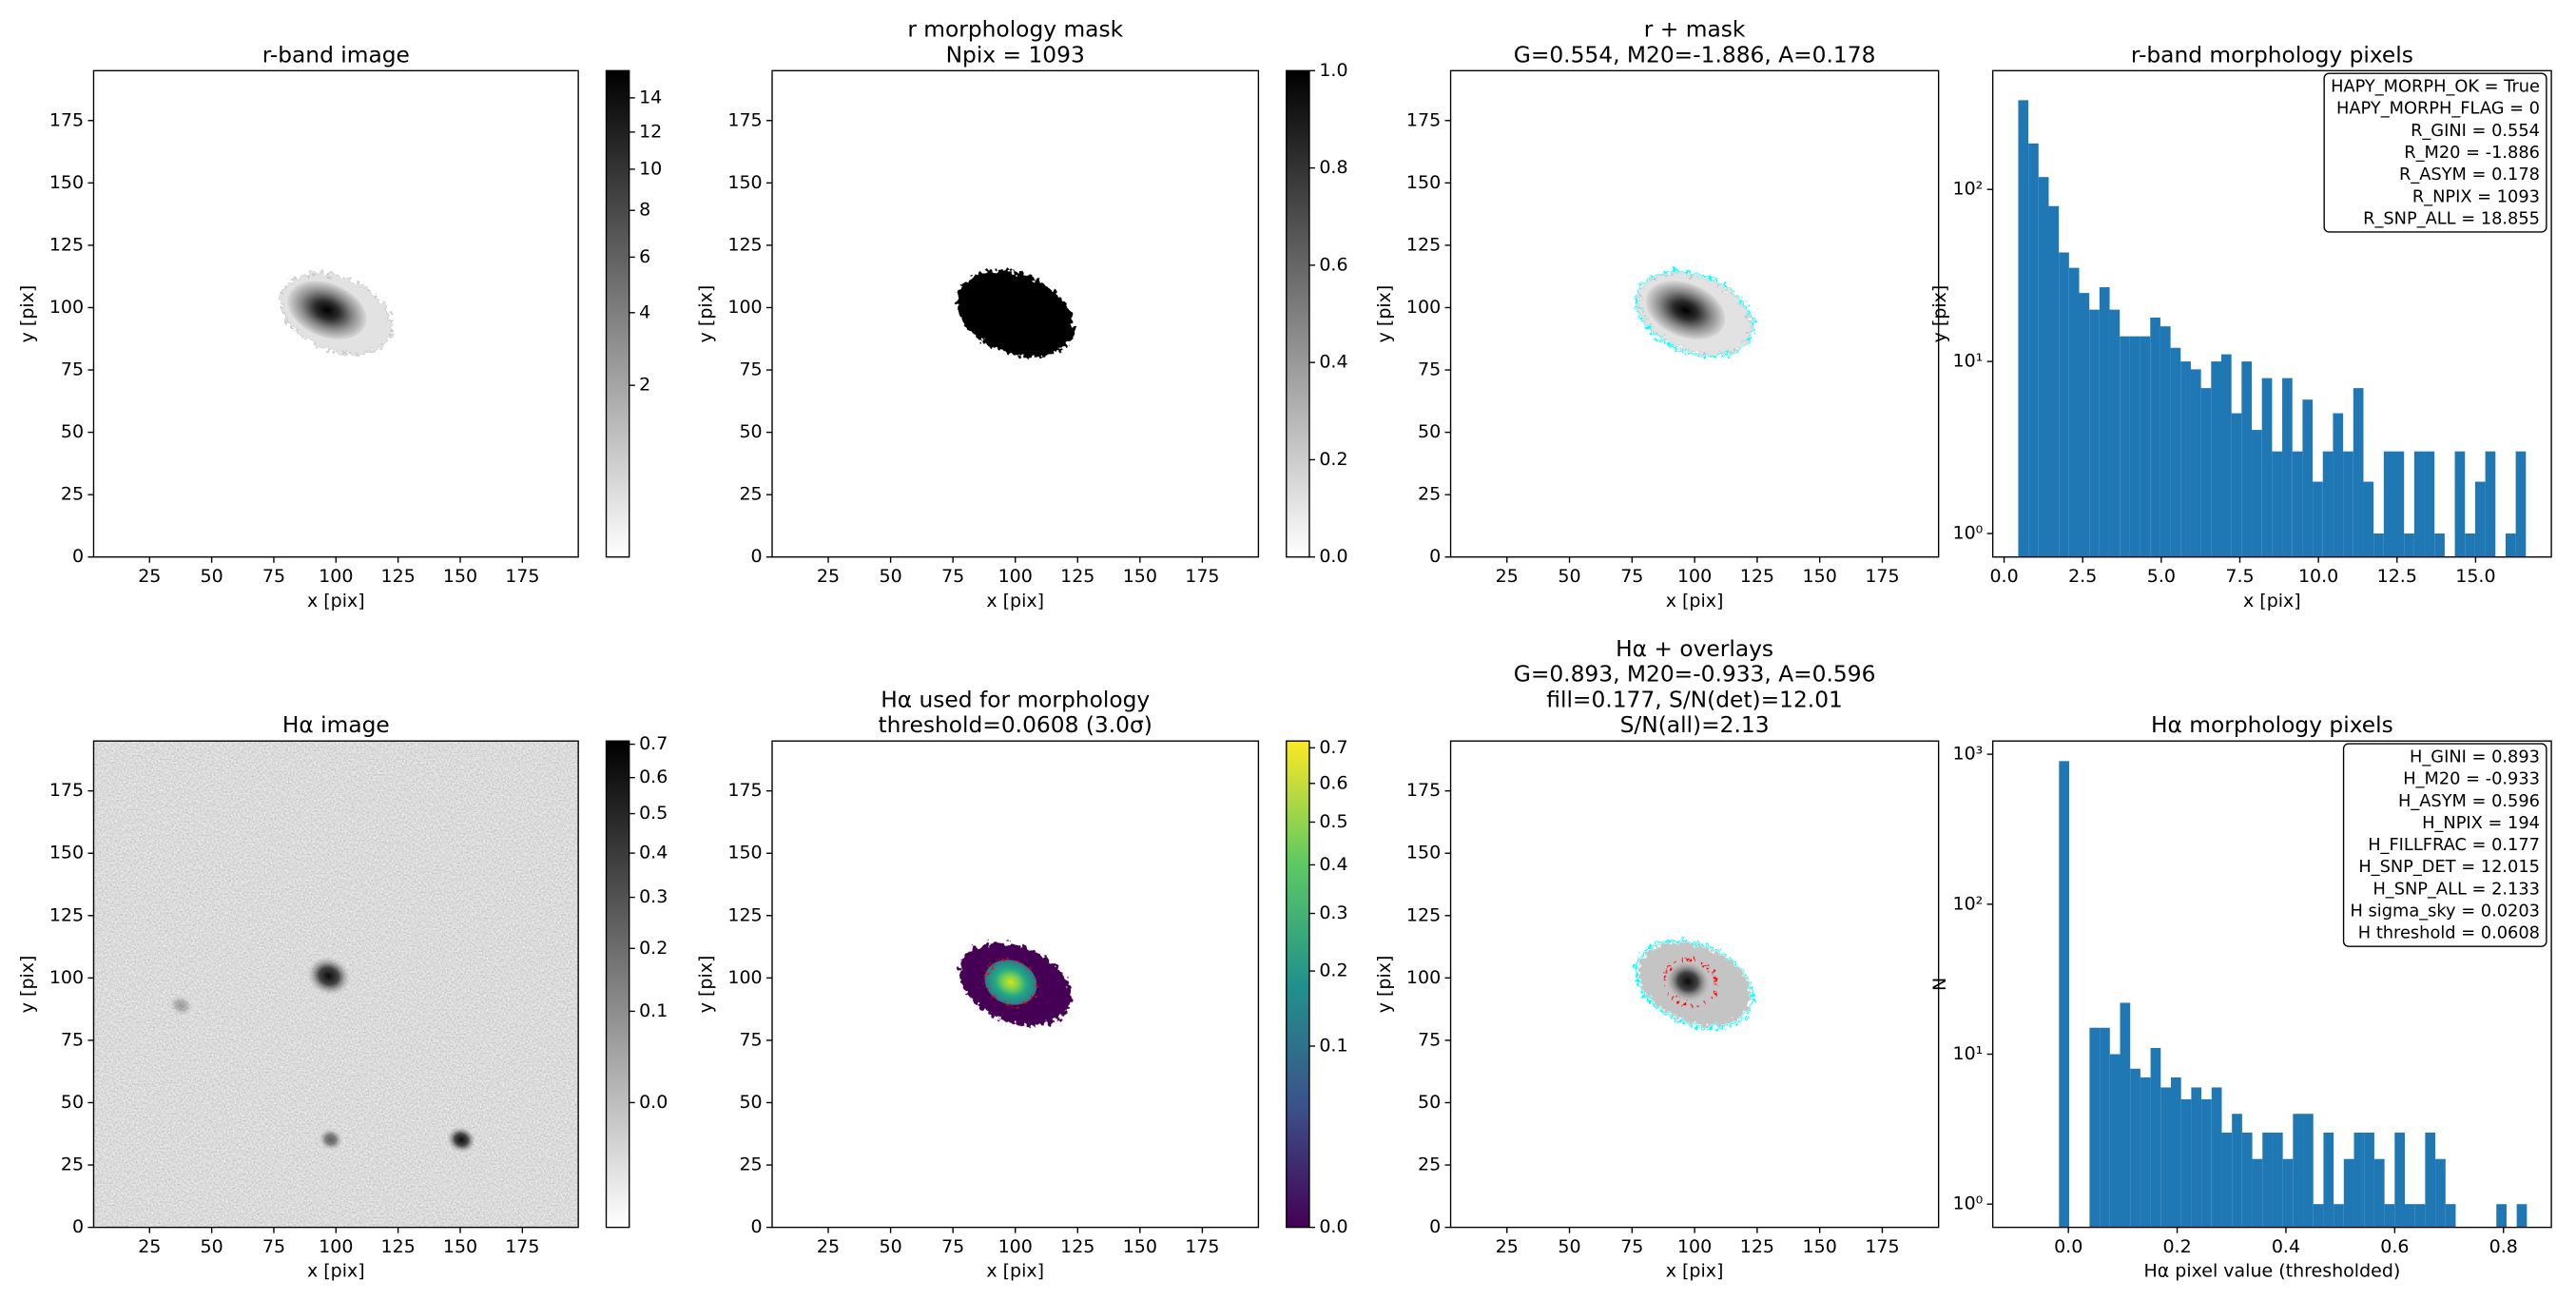  I want to click on colorbar-tick-label: 0.1, so click(1333, 1046).